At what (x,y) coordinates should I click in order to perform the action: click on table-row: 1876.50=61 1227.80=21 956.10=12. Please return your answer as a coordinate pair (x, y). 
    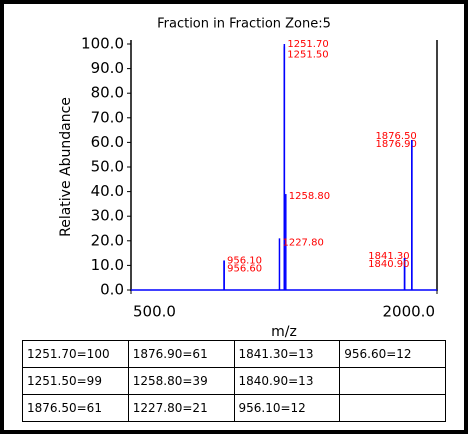
    Looking at the image, I should click on (234, 408).